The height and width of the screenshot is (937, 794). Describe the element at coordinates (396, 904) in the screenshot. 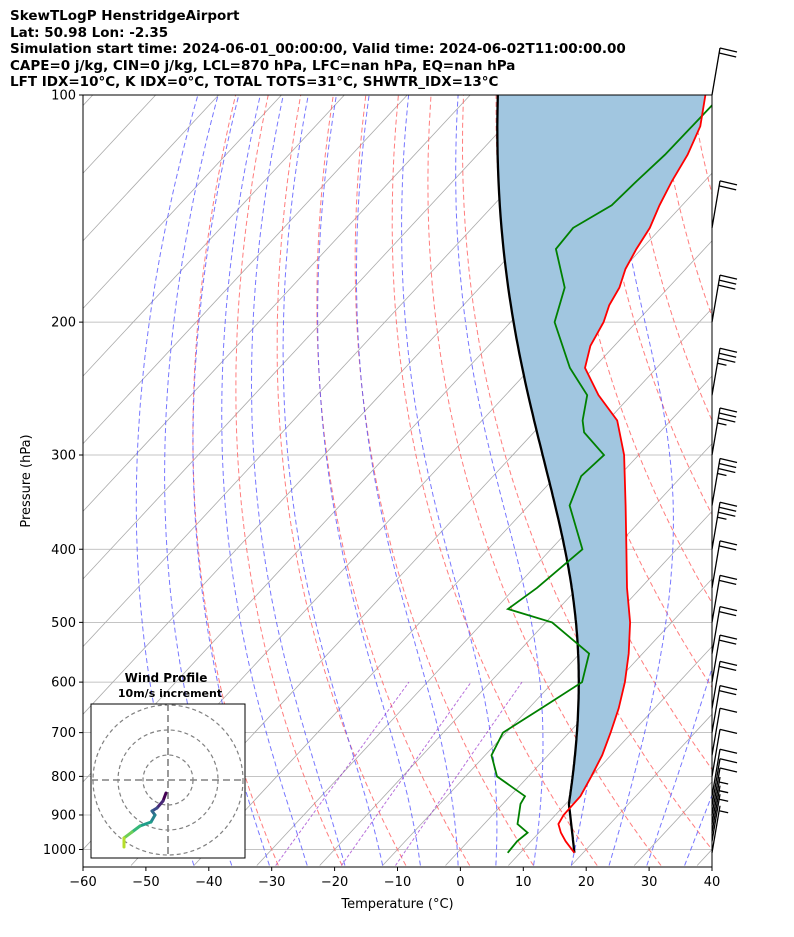

I see `x-axis-label: Temperature (°C)` at that location.